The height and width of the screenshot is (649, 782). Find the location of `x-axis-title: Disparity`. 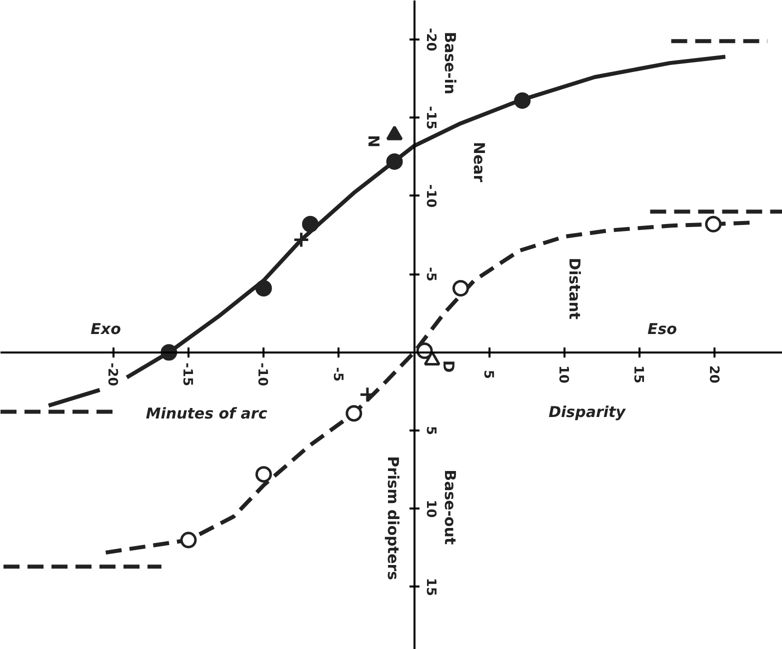

x-axis-title: Disparity is located at coordinates (587, 411).